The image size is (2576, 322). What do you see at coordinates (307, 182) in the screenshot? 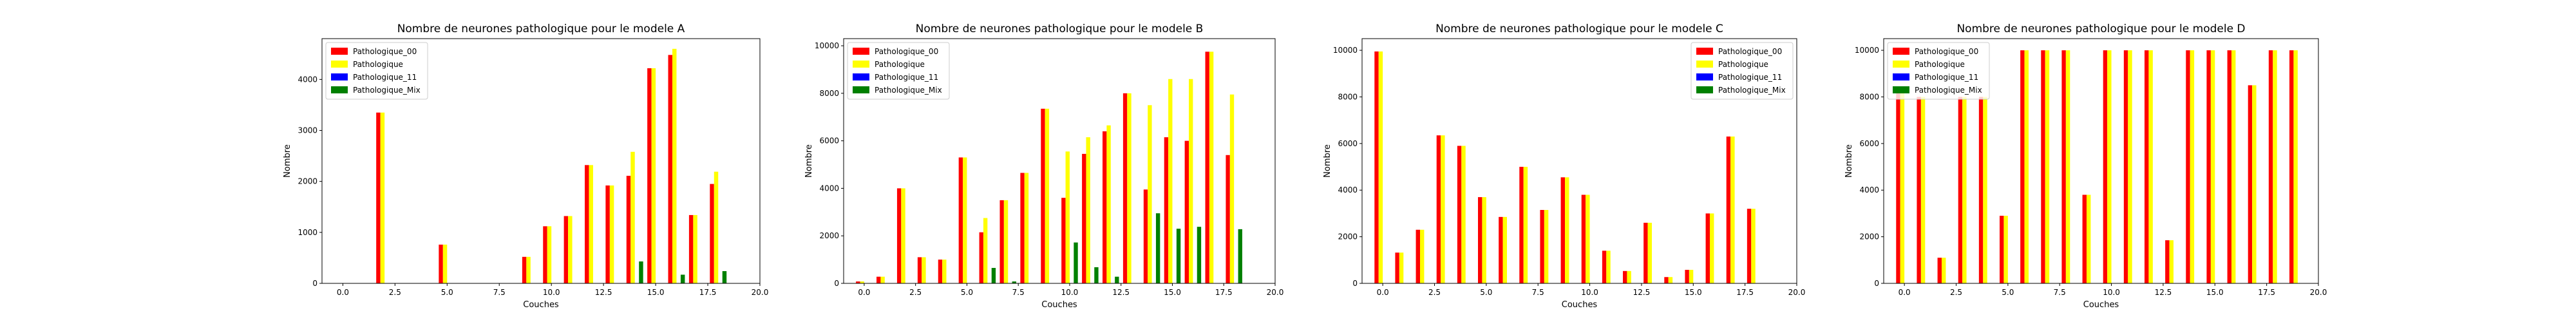
I see `y-tick-label: 2000` at bounding box center [307, 182].